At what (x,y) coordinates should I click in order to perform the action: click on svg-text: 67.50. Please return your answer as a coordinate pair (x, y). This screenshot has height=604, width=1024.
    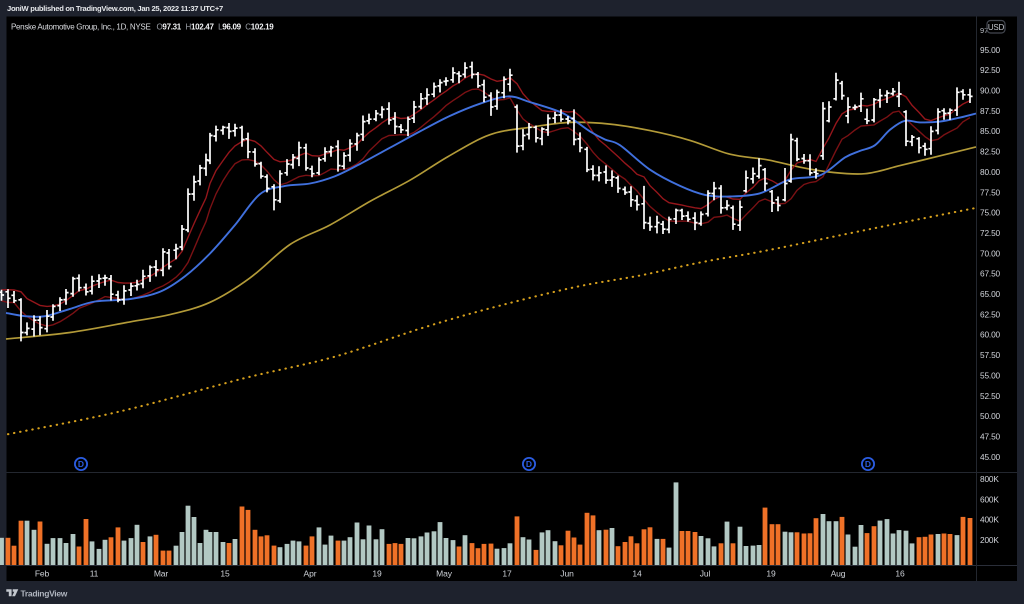
    Looking at the image, I should click on (990, 274).